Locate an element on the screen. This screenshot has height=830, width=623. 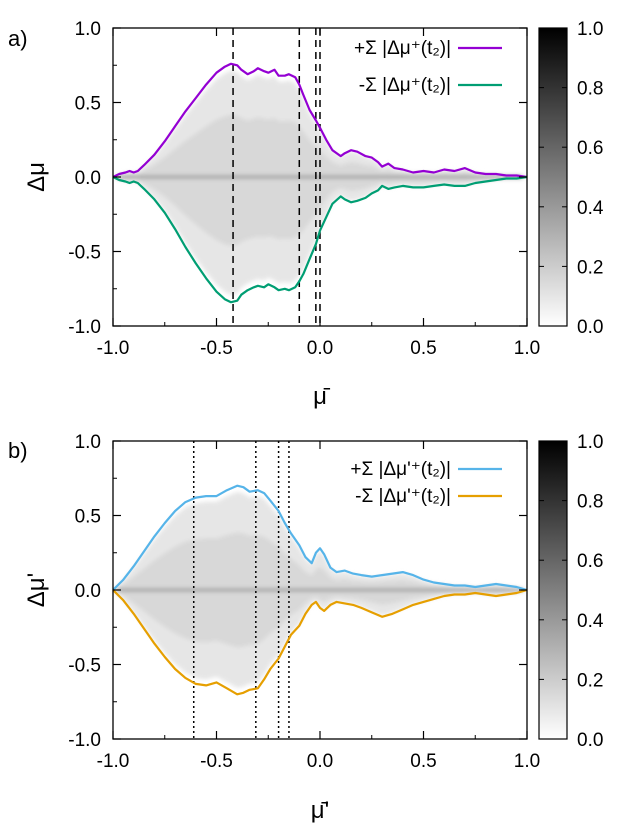
panel-b-label: b) is located at coordinates (18, 450).